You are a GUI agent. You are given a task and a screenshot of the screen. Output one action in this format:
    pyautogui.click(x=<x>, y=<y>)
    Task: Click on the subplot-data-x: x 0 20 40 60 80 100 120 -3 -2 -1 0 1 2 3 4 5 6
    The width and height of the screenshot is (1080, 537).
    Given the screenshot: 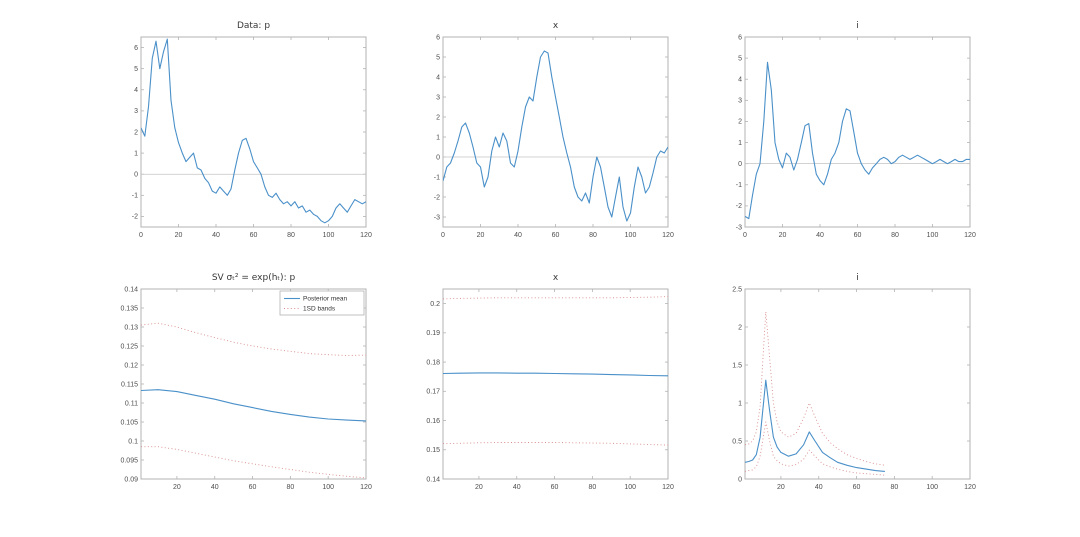 What is the action you would take?
    pyautogui.click(x=557, y=139)
    